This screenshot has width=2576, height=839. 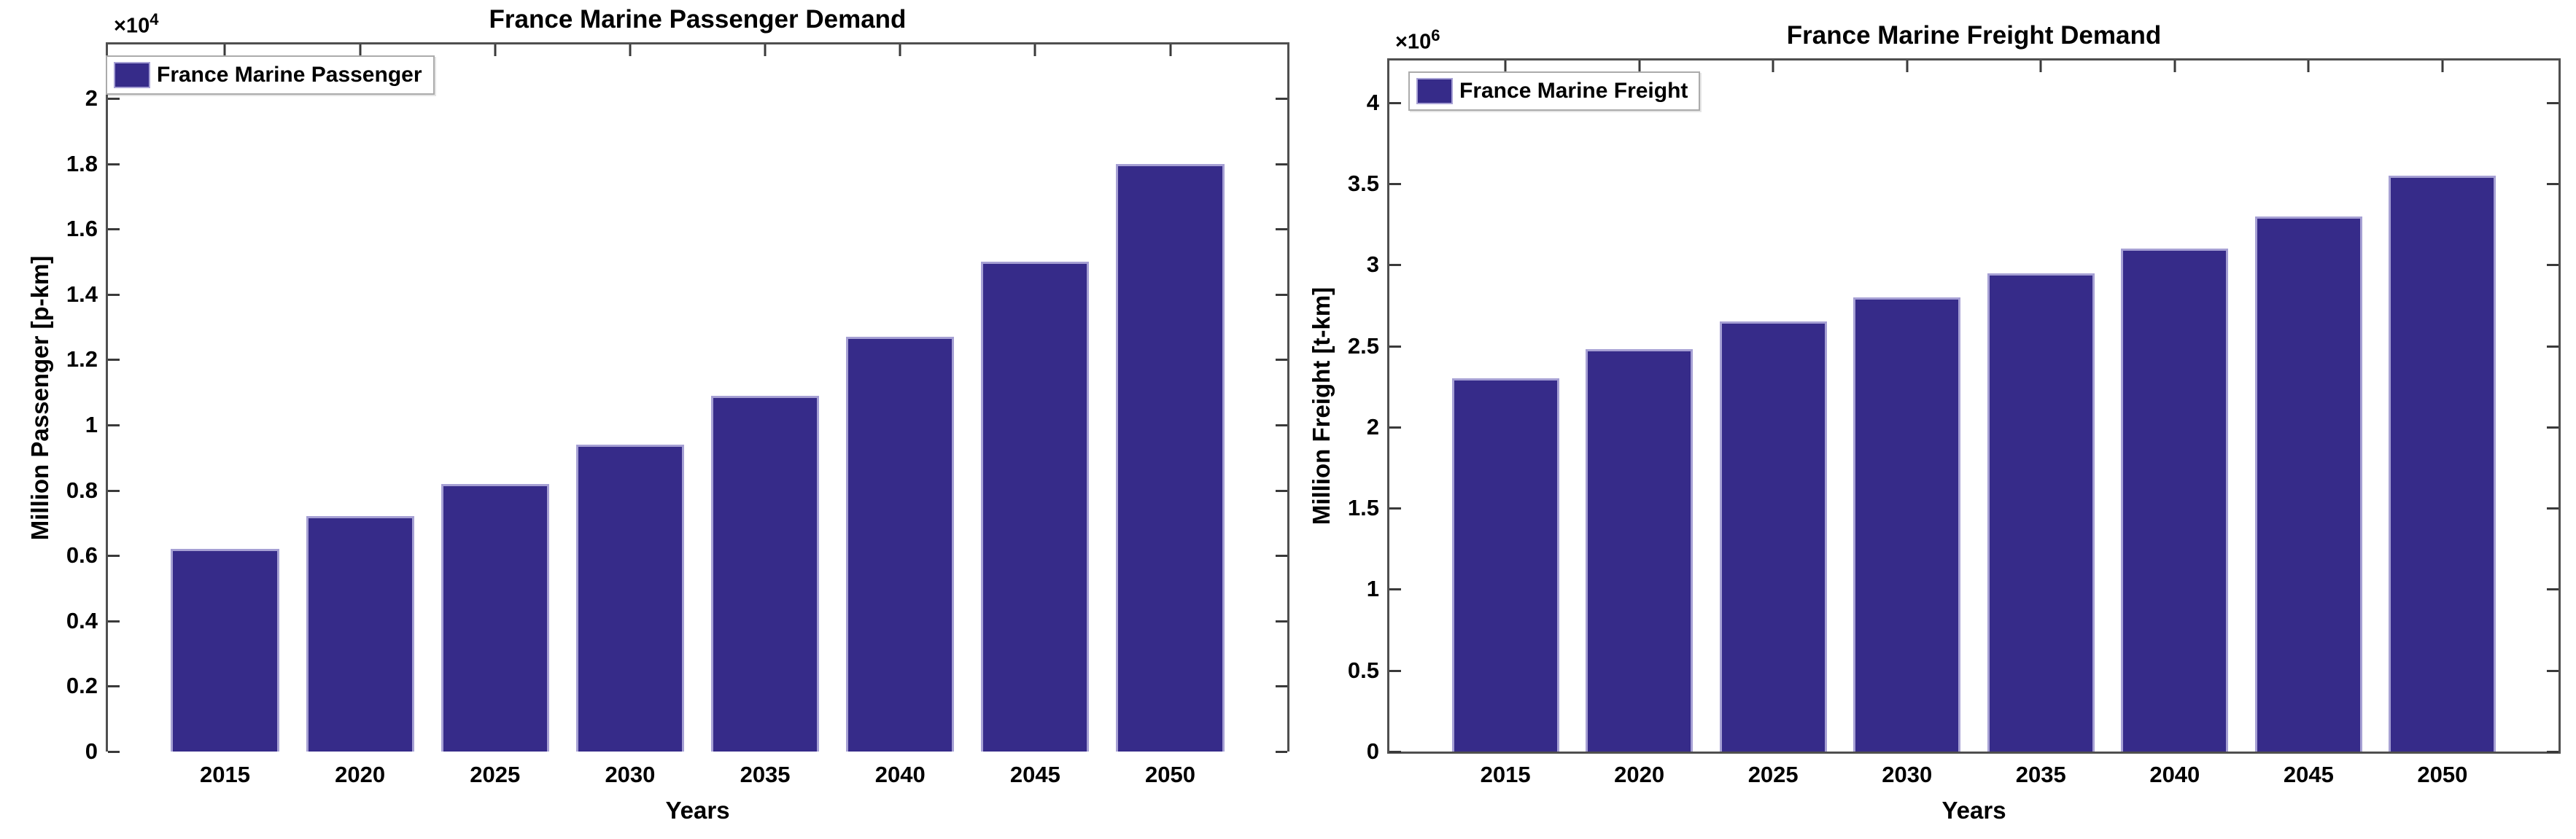 I want to click on y-axis-exponent-power: 6, so click(x=1436, y=35).